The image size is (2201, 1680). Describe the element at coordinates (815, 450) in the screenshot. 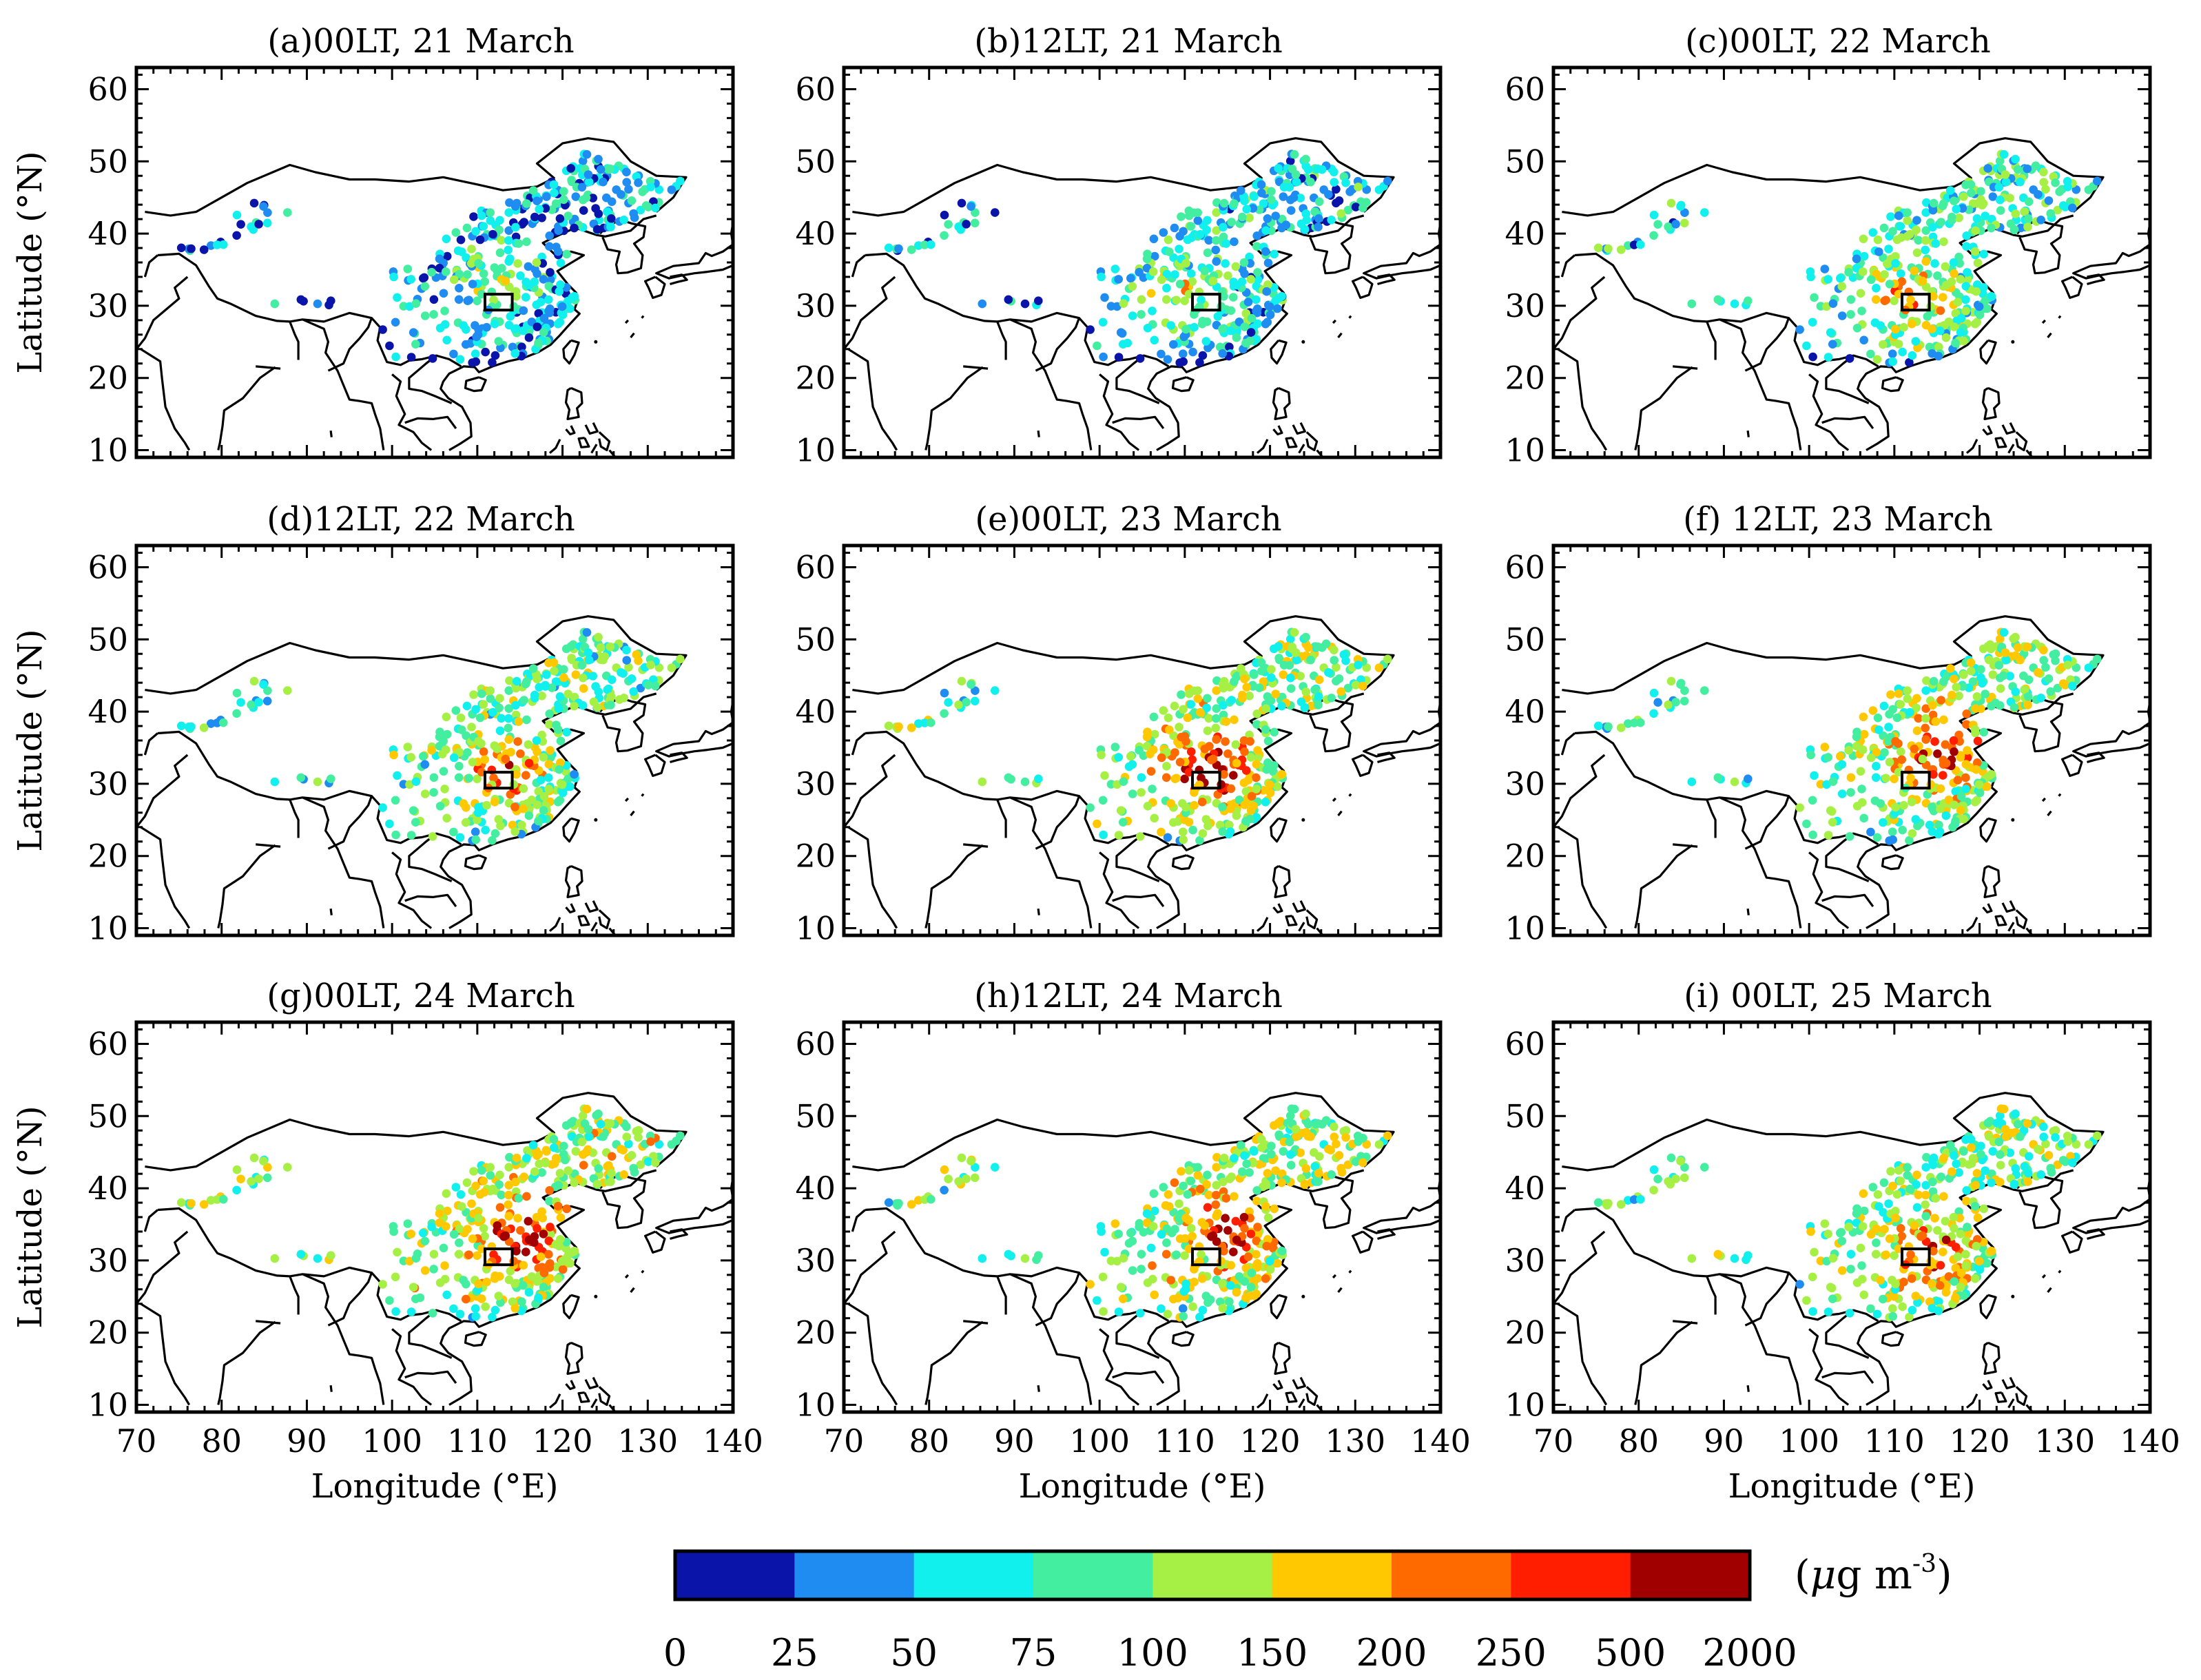

I see `lat-tick-label: 10` at that location.